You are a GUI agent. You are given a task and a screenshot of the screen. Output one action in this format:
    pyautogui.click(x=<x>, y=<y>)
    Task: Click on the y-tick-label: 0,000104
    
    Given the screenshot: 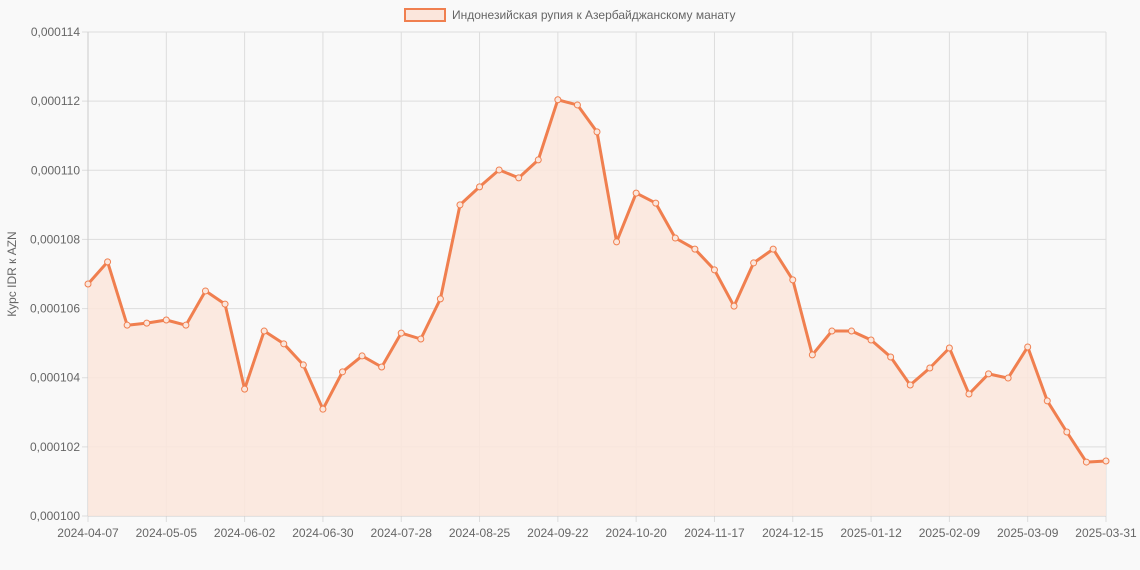 What is the action you would take?
    pyautogui.click(x=55, y=378)
    